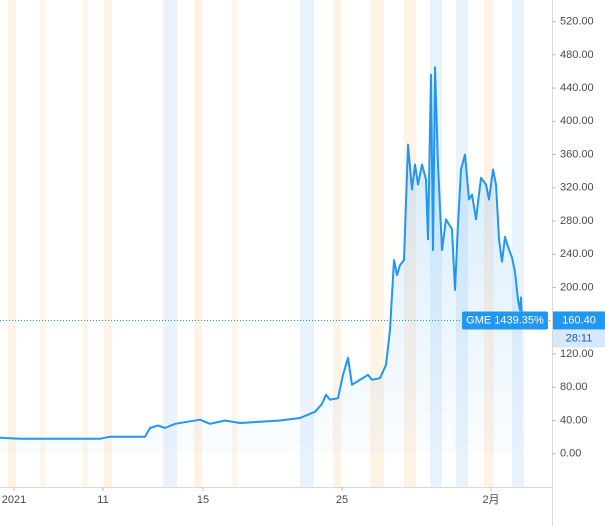  I want to click on x-tick-label: 15, so click(203, 500).